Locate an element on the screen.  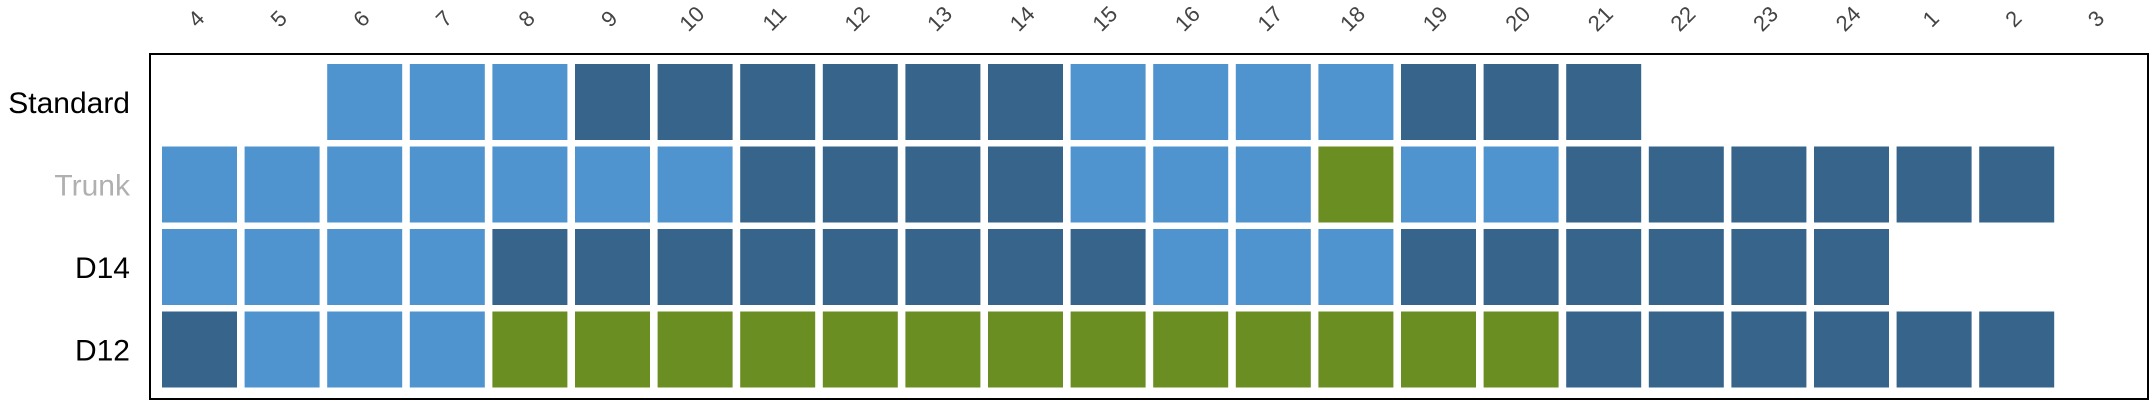
x-tick-label: 15 is located at coordinates (1104, 18).